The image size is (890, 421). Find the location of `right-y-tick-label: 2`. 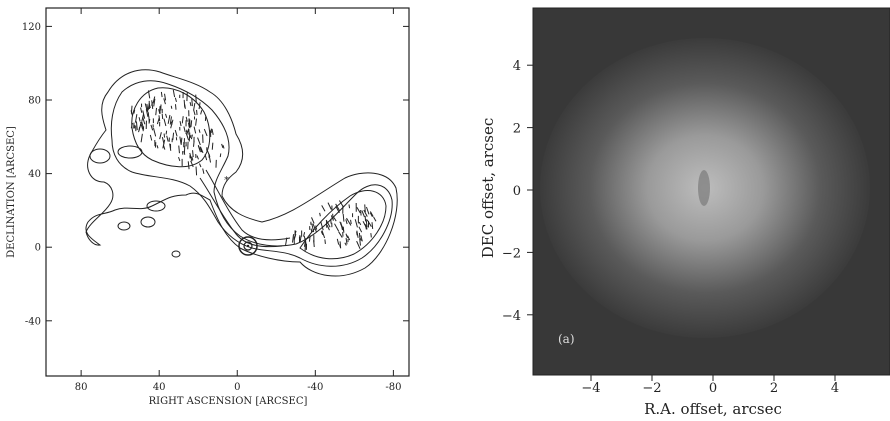

right-y-tick-label: 2 is located at coordinates (517, 129).